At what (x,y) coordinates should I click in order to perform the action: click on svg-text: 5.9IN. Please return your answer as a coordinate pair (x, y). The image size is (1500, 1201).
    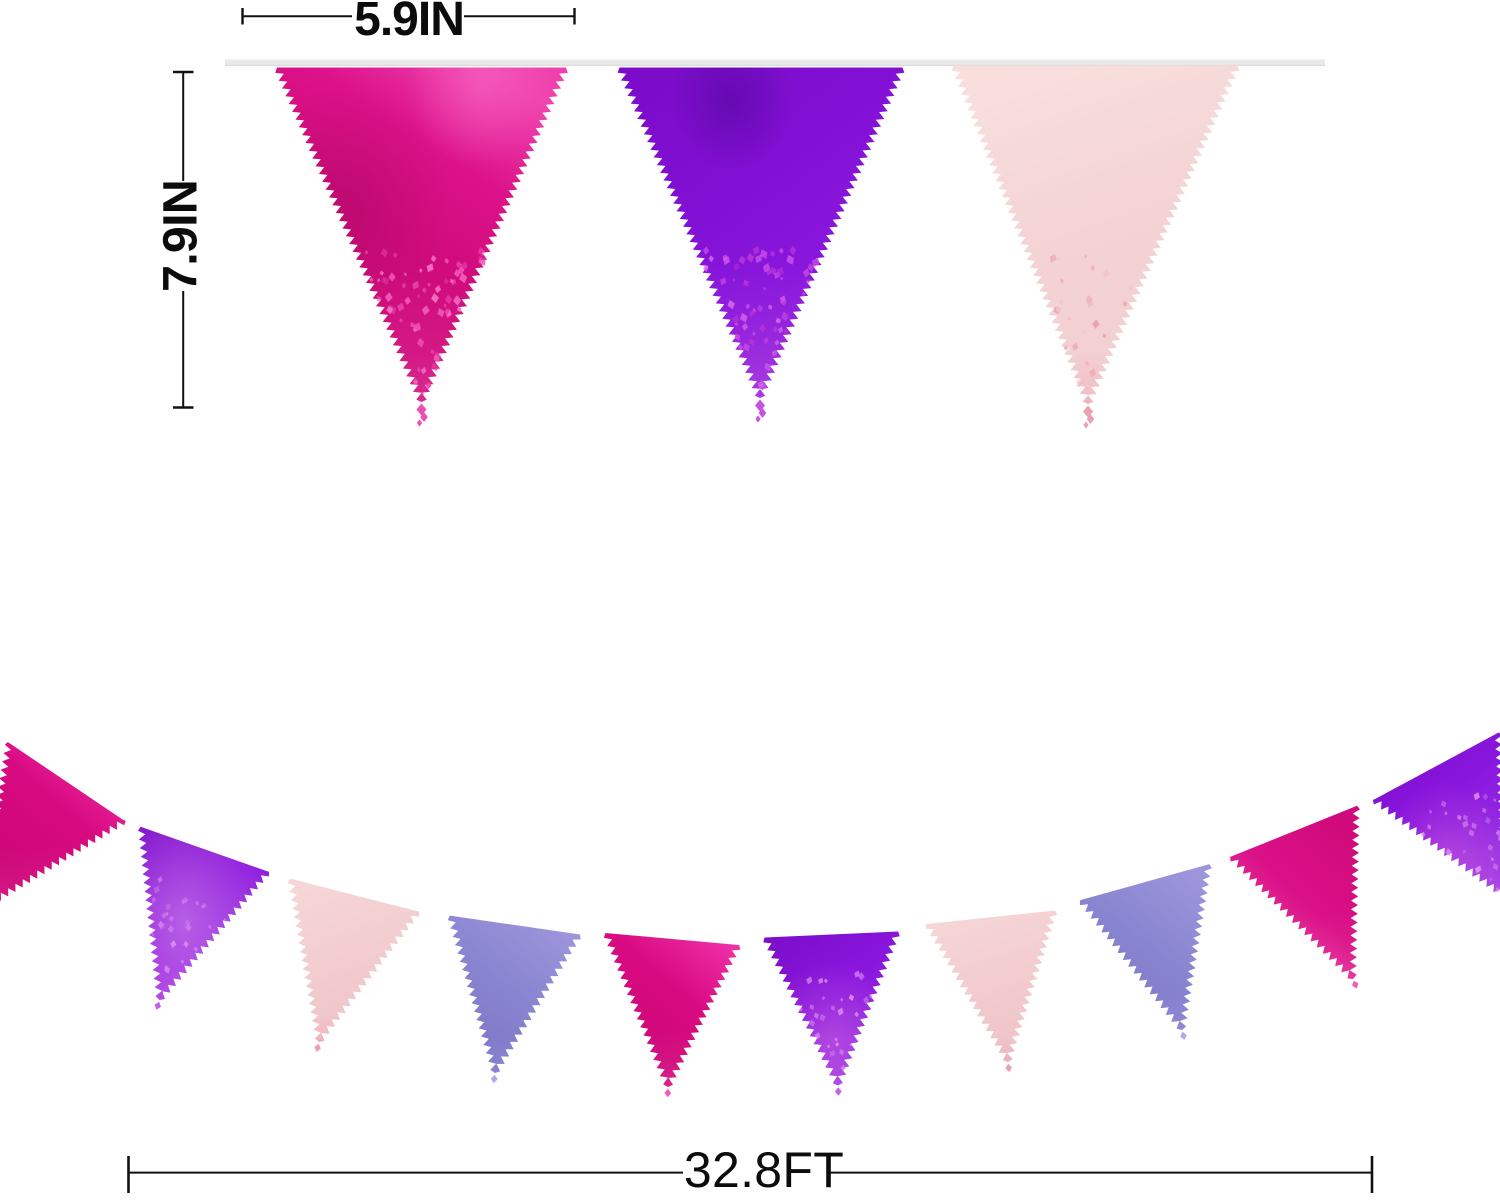
    Looking at the image, I should click on (409, 23).